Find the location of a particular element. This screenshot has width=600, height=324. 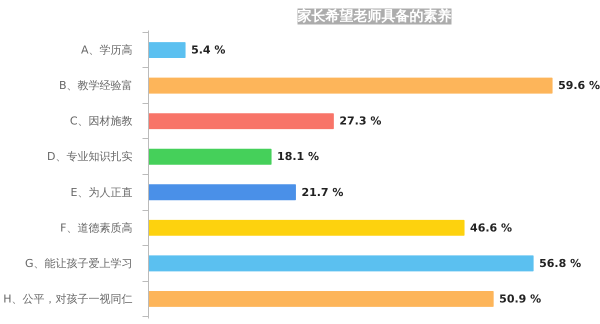

y-tick-label: C、因材施教 is located at coordinates (101, 121).